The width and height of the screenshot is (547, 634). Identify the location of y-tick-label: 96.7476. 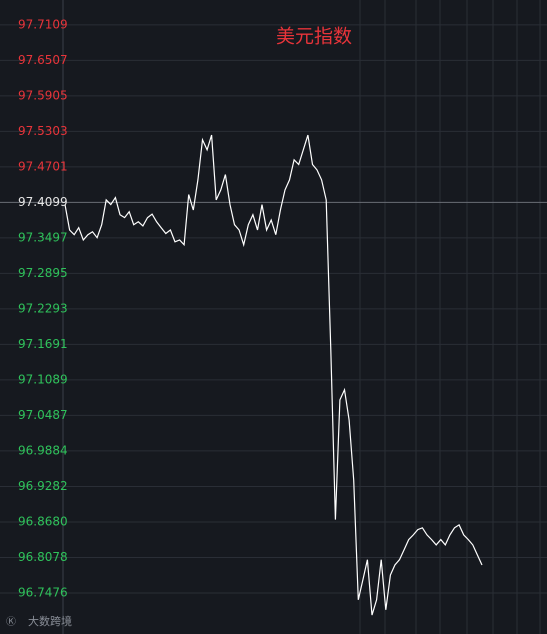
(43, 592).